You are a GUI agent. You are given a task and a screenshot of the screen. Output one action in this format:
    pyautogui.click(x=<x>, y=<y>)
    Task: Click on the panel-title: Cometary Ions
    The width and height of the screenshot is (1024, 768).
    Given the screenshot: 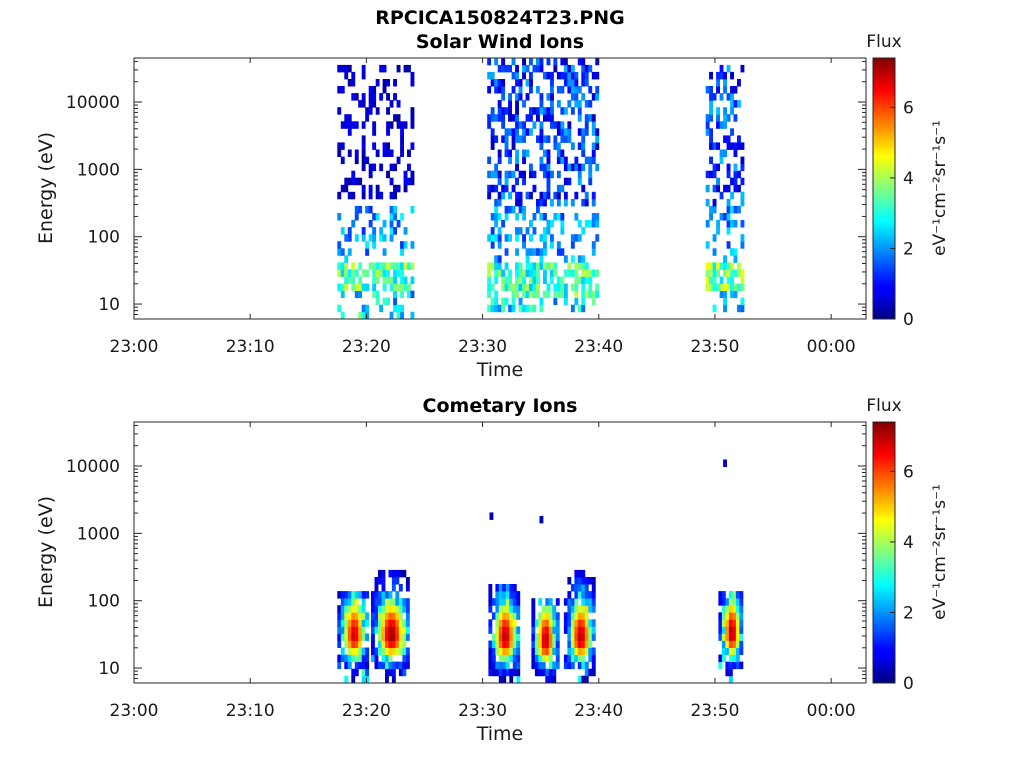 What is the action you would take?
    pyautogui.click(x=500, y=406)
    